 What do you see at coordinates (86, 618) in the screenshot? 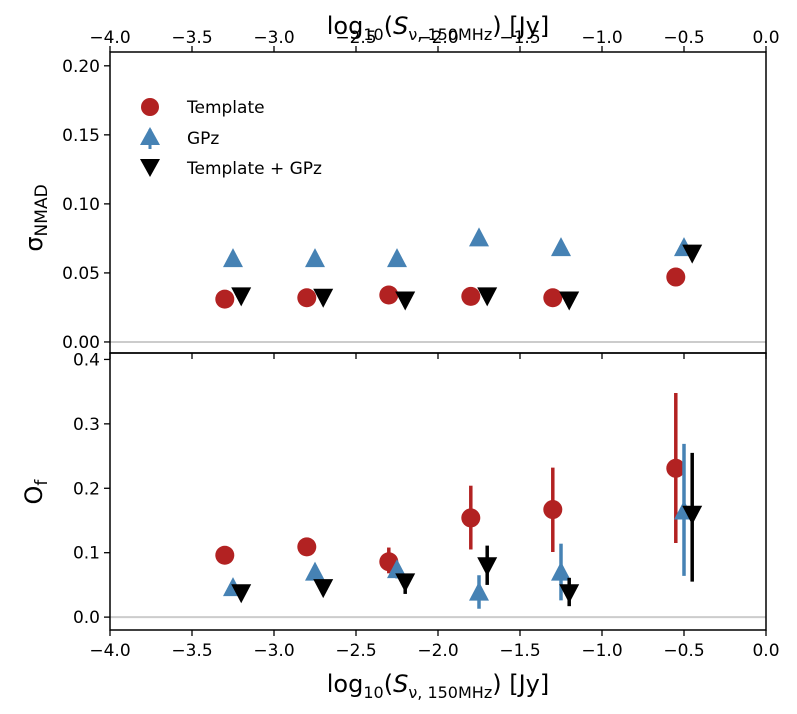
I see `bottom-y-tick-label: 0.0` at bounding box center [86, 618].